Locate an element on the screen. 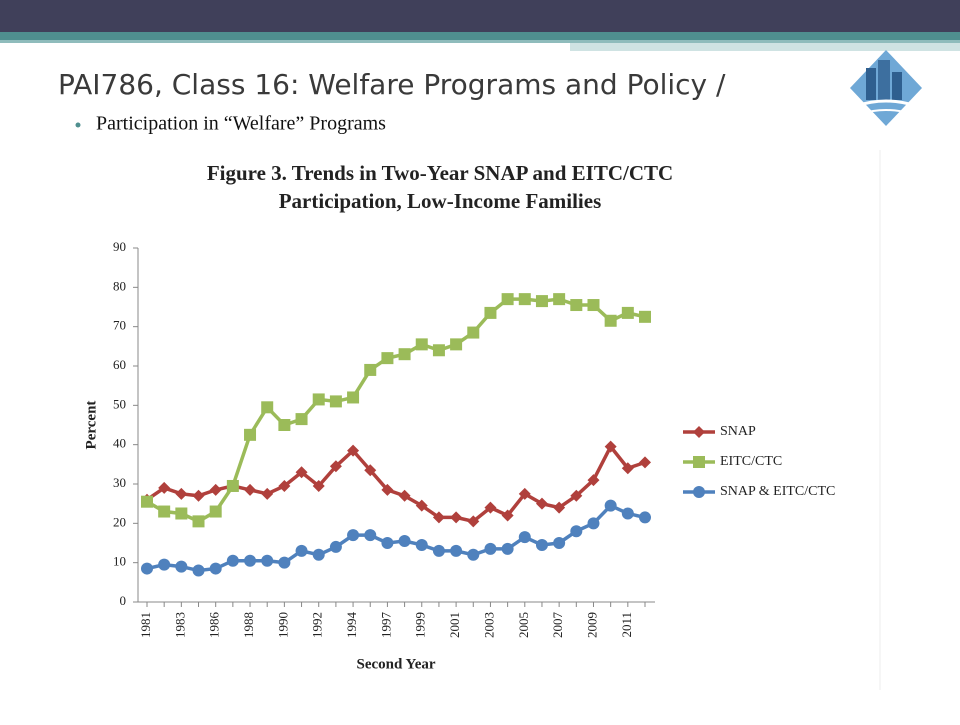 This screenshot has width=960, height=725. y-tick-label: 50 is located at coordinates (119, 403).